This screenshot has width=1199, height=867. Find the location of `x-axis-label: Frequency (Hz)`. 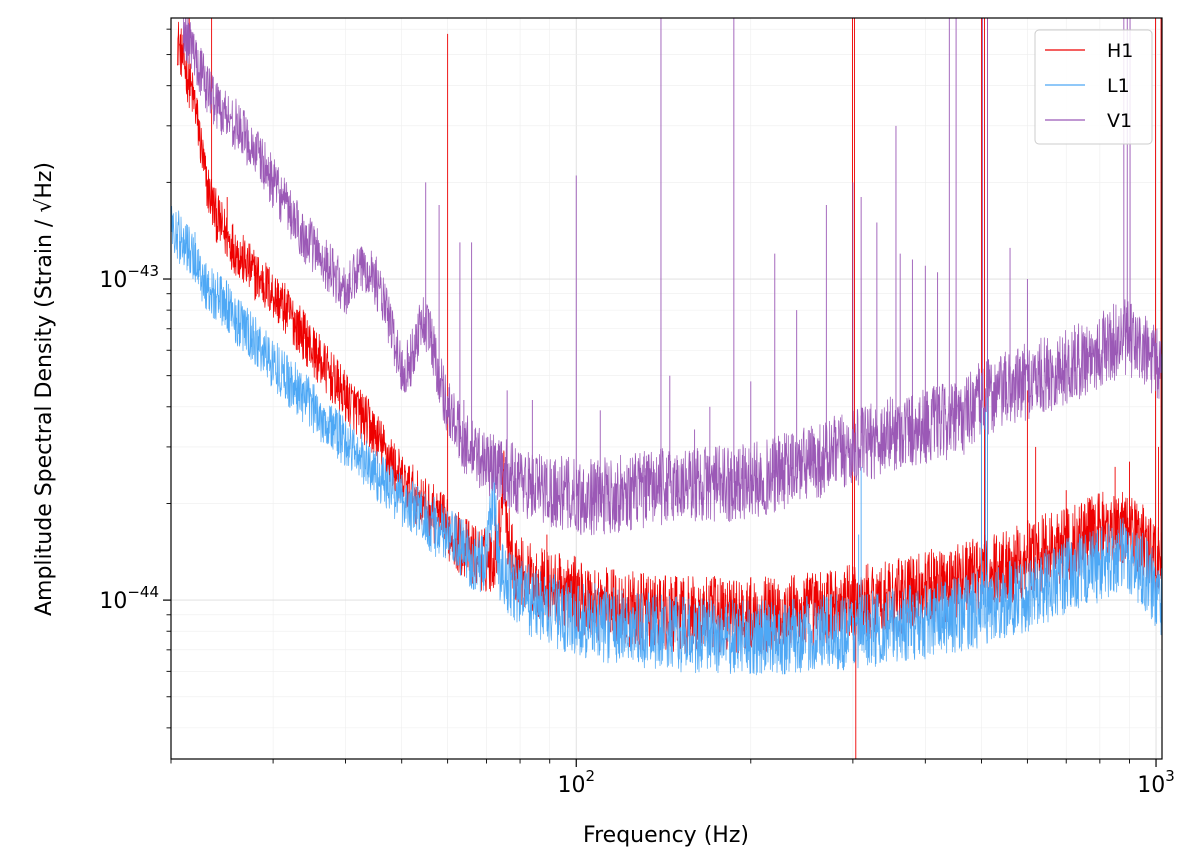

x-axis-label: Frequency (Hz) is located at coordinates (666, 835).